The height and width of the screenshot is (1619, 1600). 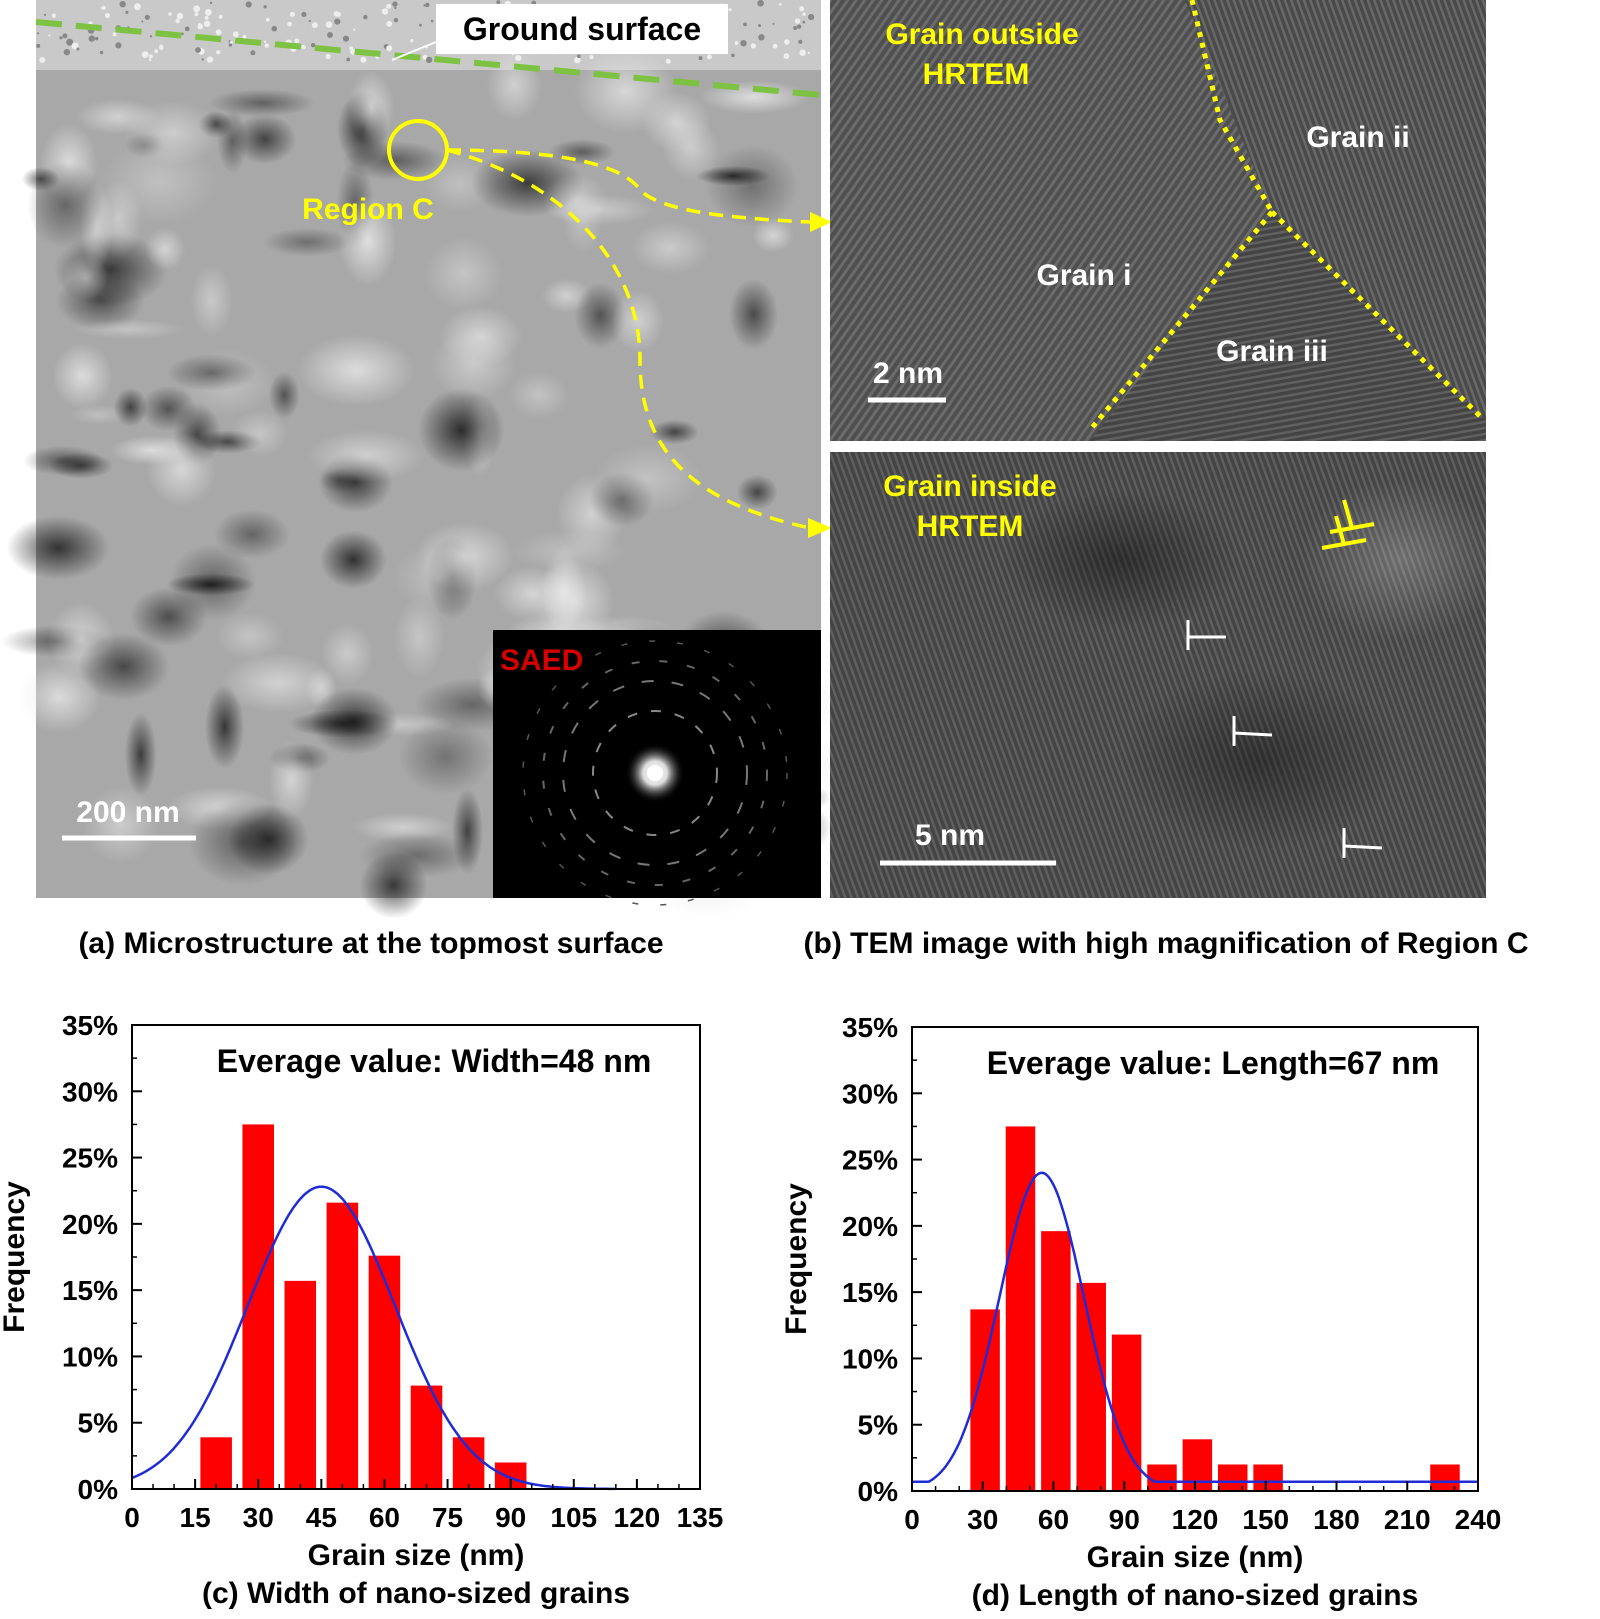 What do you see at coordinates (510, 1517) in the screenshot?
I see `chart-c-xtick-label: 90` at bounding box center [510, 1517].